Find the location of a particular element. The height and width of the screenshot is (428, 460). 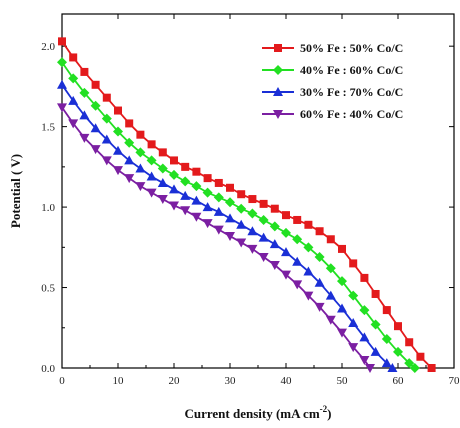

x-axis-title-superscript: -2 is located at coordinates (324, 409).